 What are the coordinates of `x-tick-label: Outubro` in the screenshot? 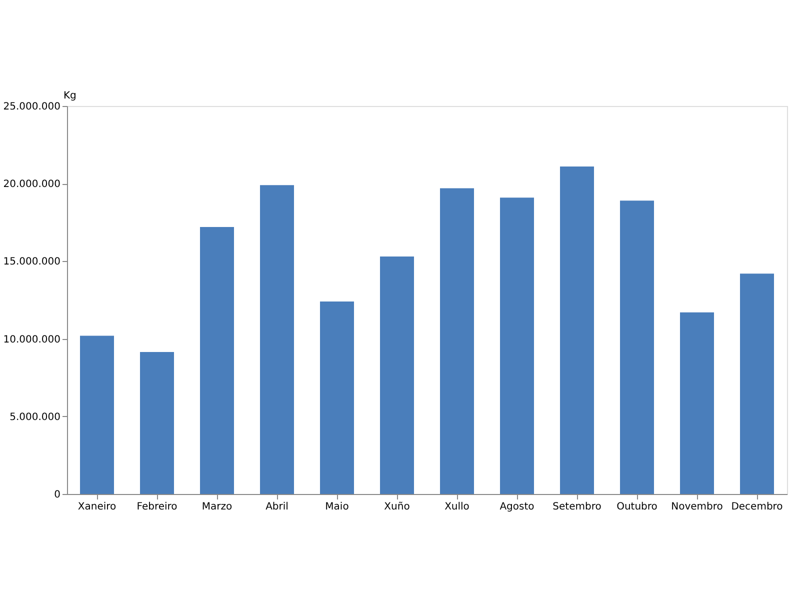 It's located at (637, 507).